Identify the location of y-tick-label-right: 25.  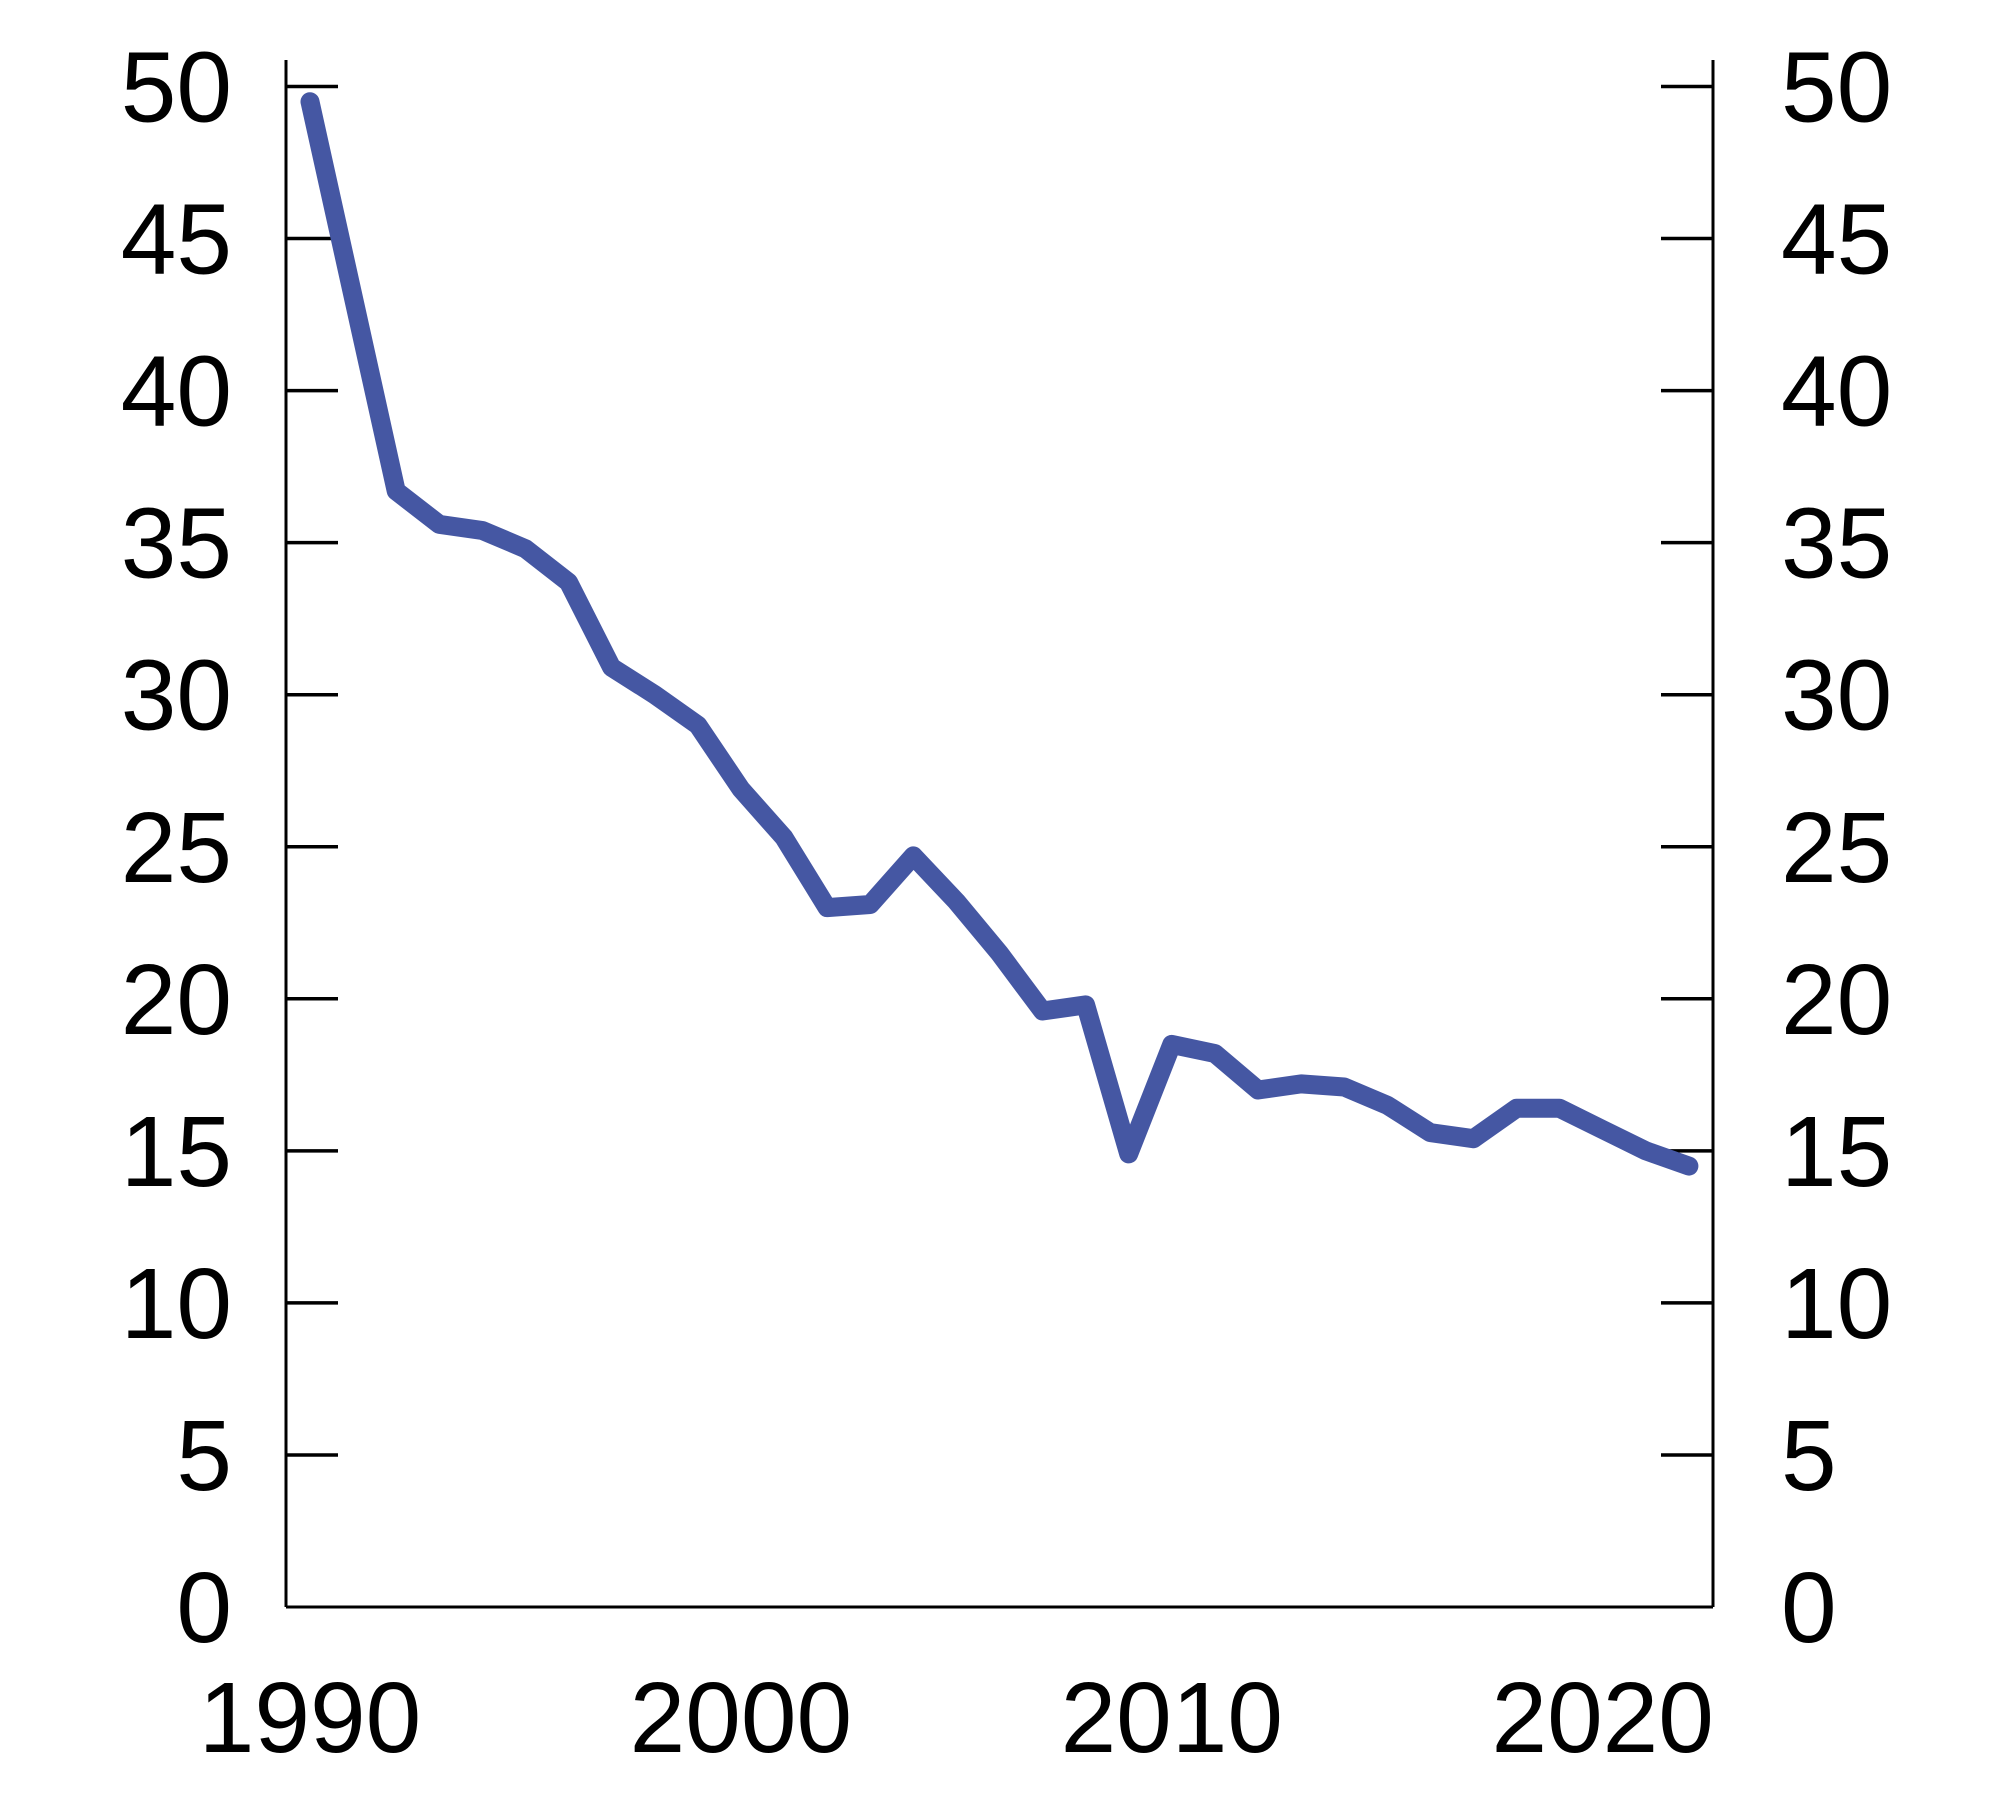
(1836, 848).